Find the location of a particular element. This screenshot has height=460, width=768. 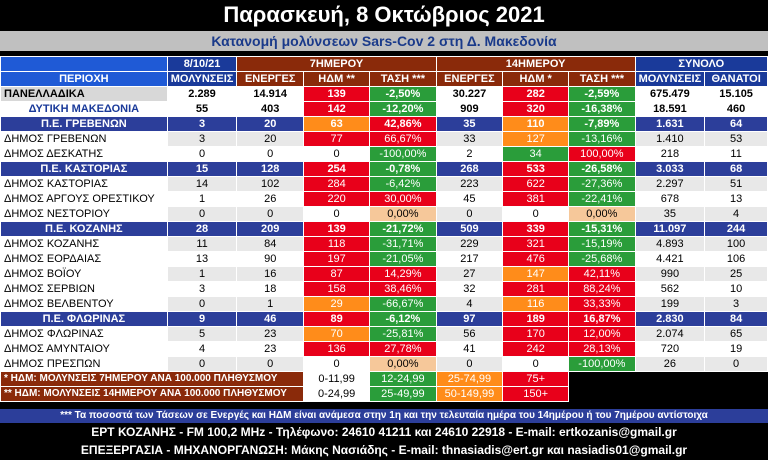

row-area-name: ΔΗΜΟΣ ΑΜΥΝΤΑΙΟΥ is located at coordinates (84, 349).